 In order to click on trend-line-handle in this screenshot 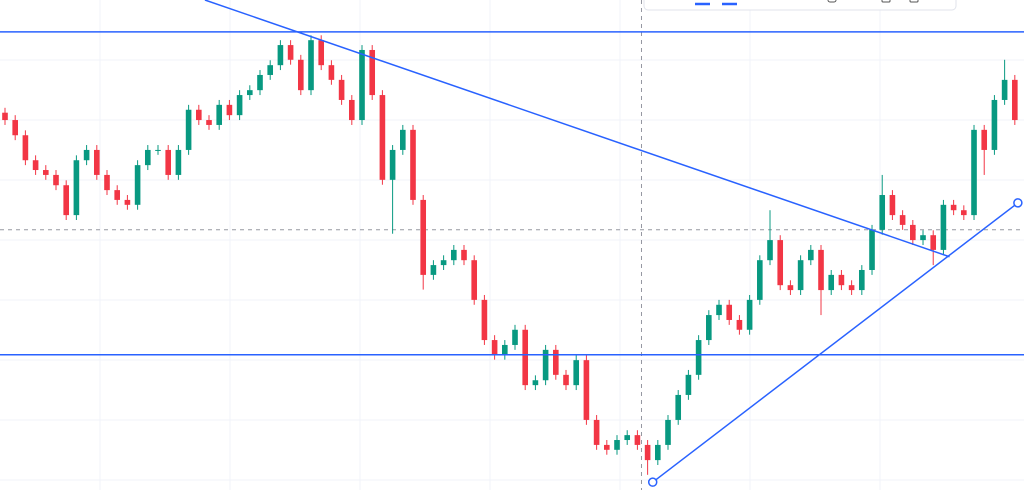, I will do `click(652, 482)`.